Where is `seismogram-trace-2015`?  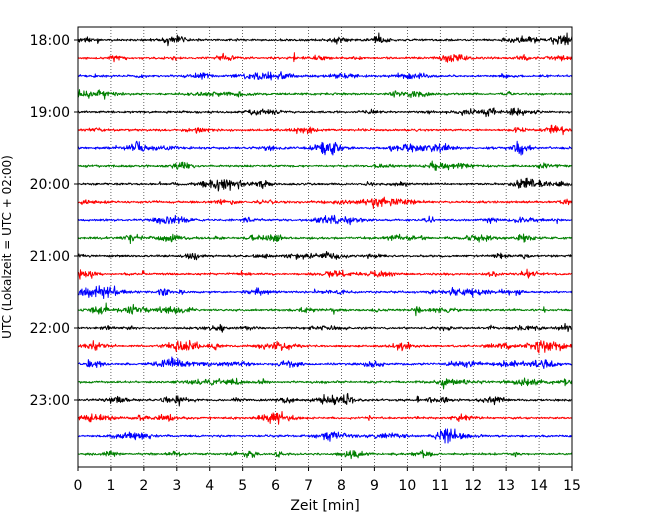 seismogram-trace-2015 is located at coordinates (325, 203).